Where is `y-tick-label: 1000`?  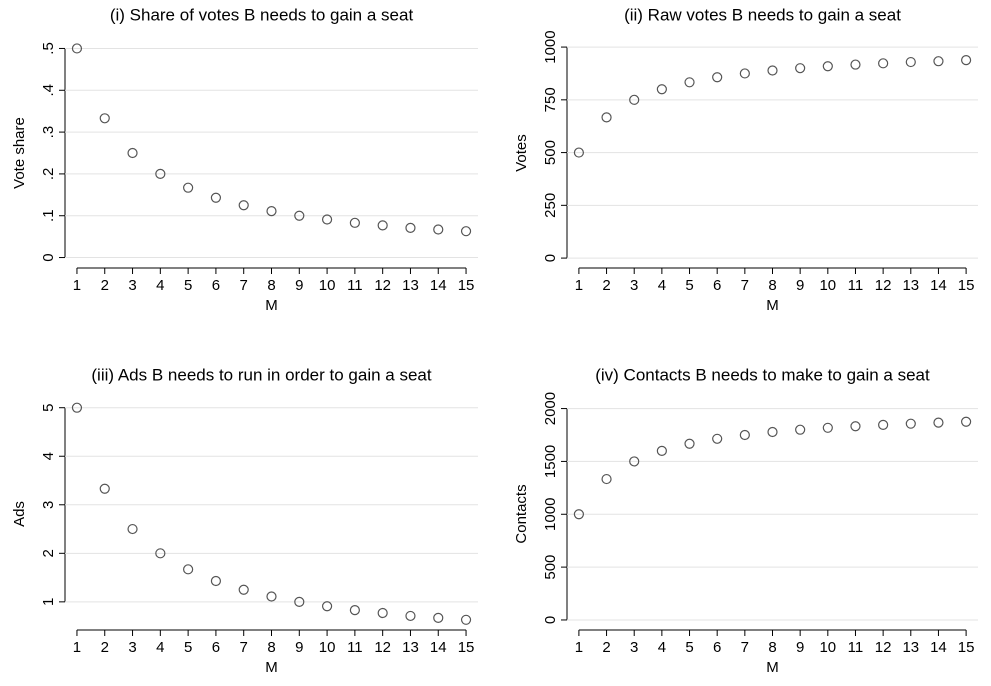 y-tick-label: 1000 is located at coordinates (550, 46).